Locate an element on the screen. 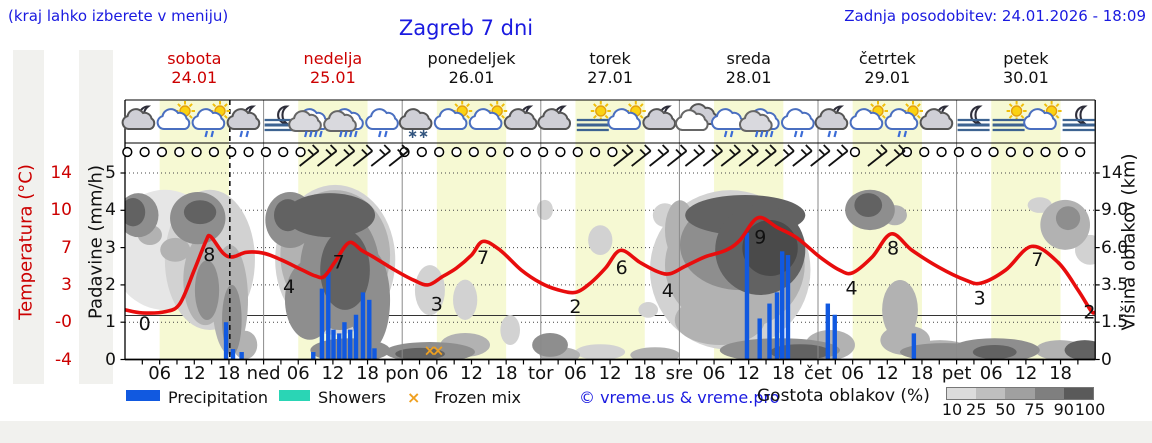 The height and width of the screenshot is (443, 1152). temperature-label: 3 is located at coordinates (980, 298).